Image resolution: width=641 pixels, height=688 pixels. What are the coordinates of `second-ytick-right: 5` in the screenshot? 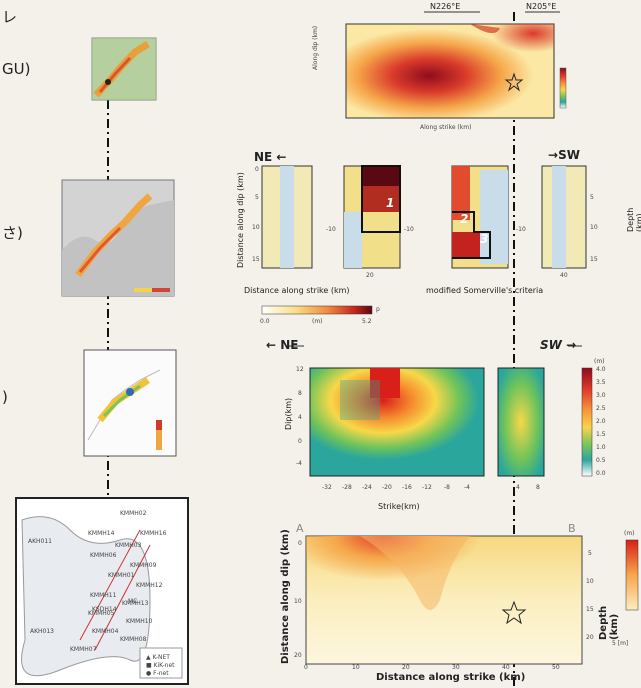 It's located at (592, 197).